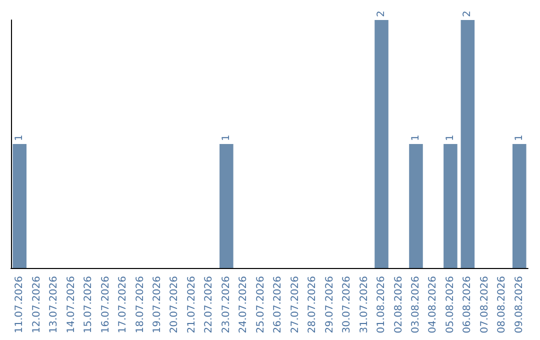 This screenshot has width=540, height=340. I want to click on x-tick-label: 19.07.2026, so click(157, 305).